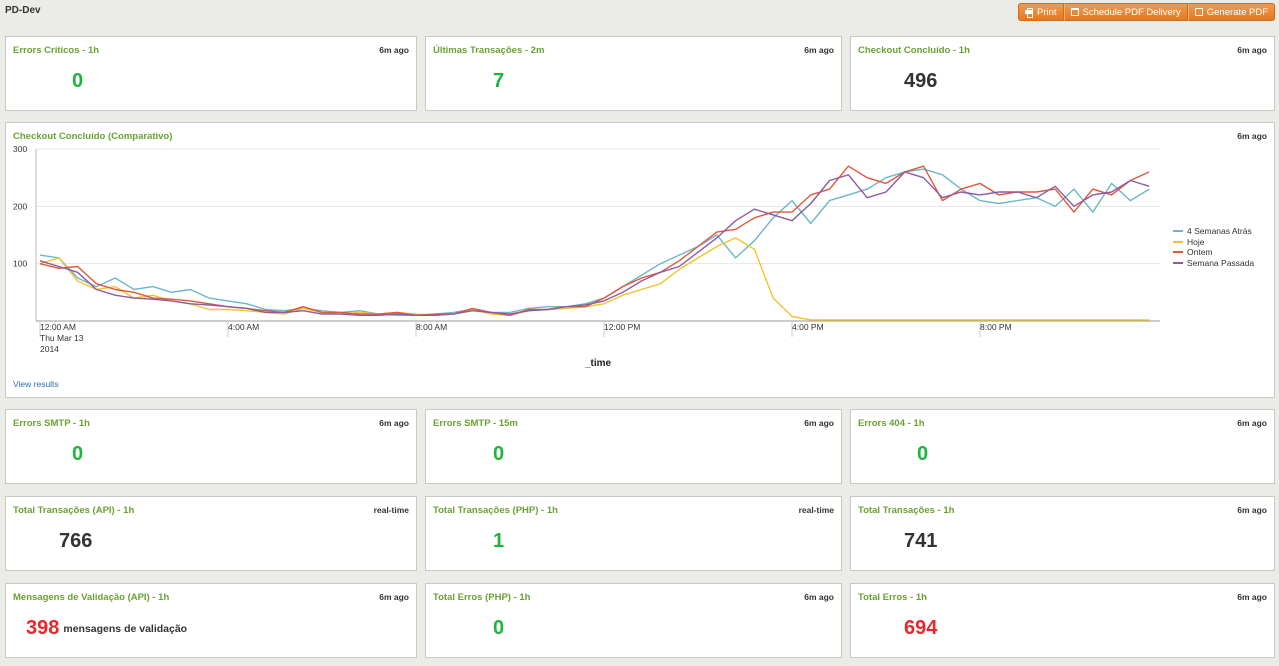 Image resolution: width=1279 pixels, height=666 pixels. What do you see at coordinates (475, 423) in the screenshot?
I see `panel-title: Errors SMTP - 15m` at bounding box center [475, 423].